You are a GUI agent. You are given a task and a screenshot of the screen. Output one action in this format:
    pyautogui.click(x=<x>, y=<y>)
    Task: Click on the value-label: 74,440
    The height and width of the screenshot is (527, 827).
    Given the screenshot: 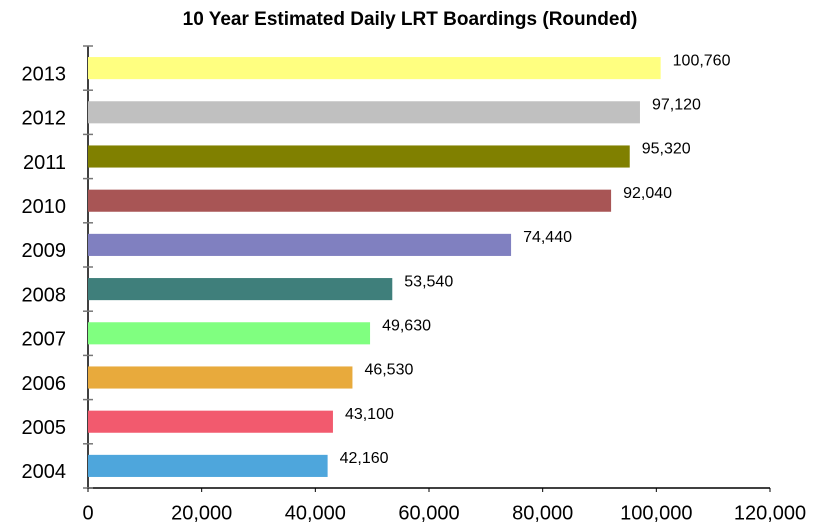 What is the action you would take?
    pyautogui.click(x=547, y=237)
    